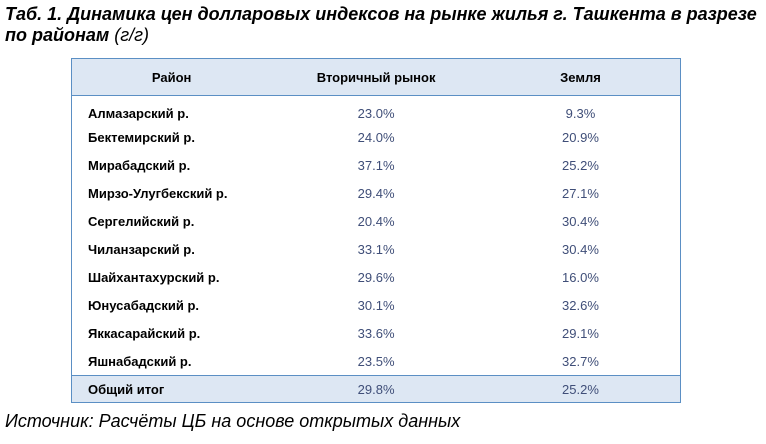  I want to click on table-row: Алмазарский р. 23.0% 9.3%, so click(376, 110).